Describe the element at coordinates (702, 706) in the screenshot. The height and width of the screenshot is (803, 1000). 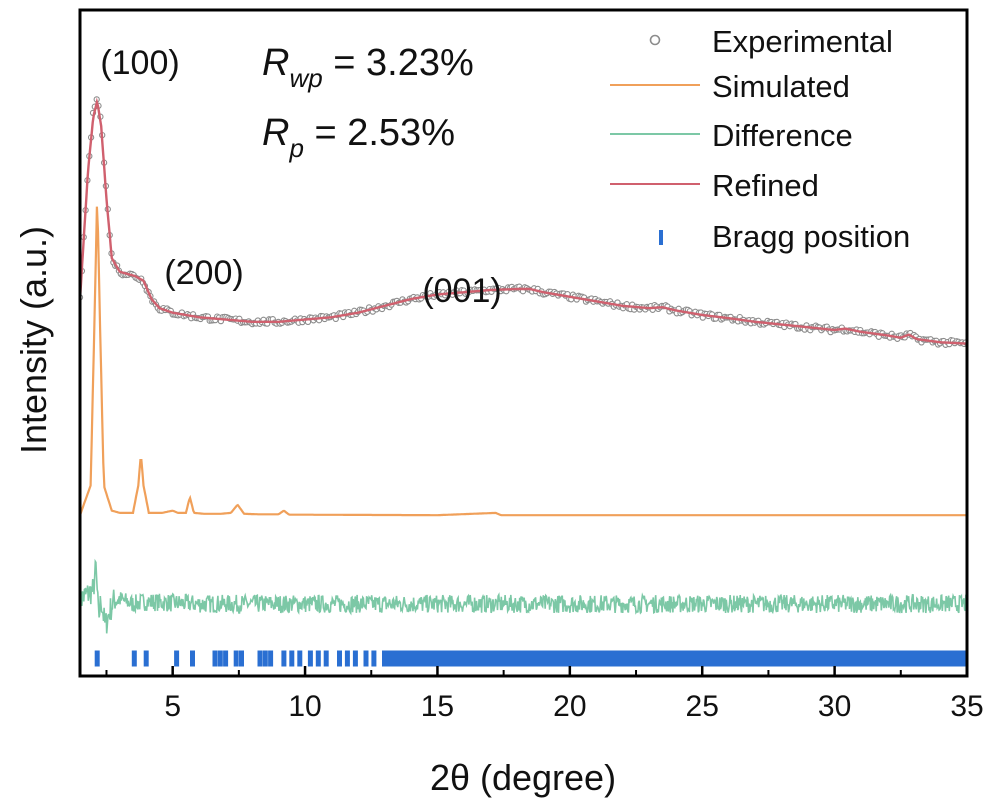
I see `x-tick-label: 25` at that location.